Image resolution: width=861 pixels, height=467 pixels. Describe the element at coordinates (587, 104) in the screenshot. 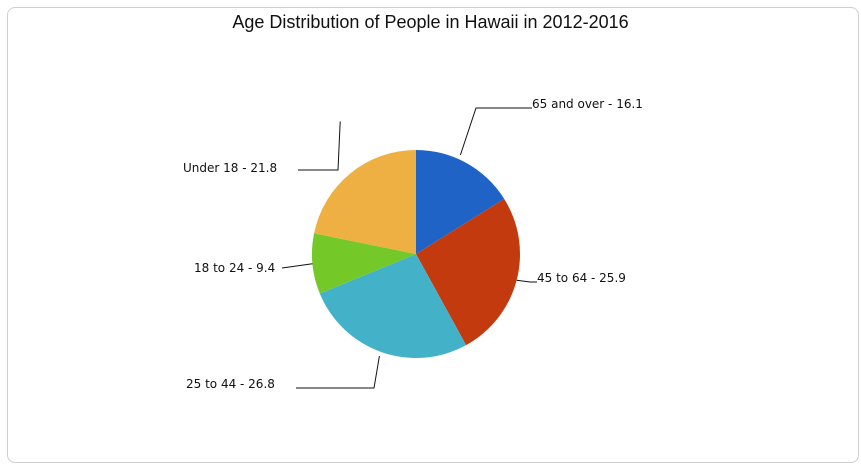

I see `slice-label-65-and-over: 65 and over - 16.1` at that location.